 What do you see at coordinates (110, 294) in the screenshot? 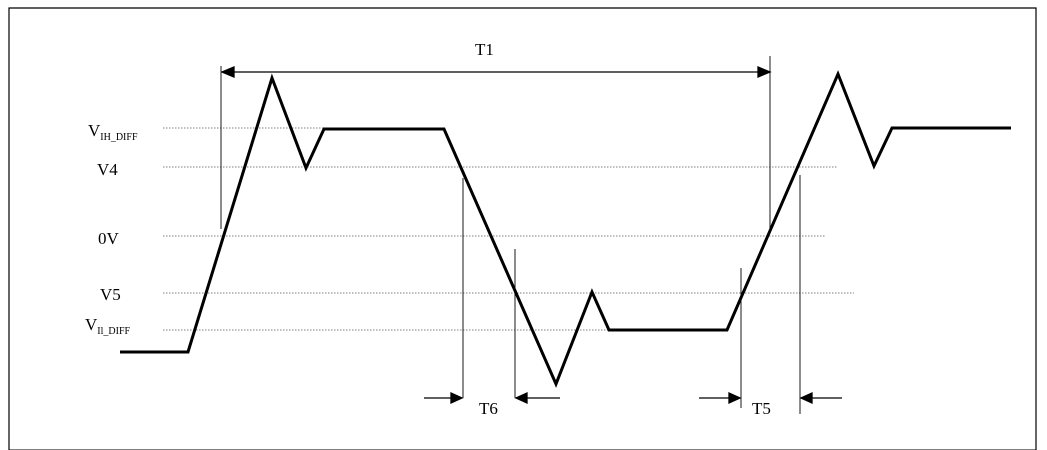
I see `label-v5: V5` at bounding box center [110, 294].